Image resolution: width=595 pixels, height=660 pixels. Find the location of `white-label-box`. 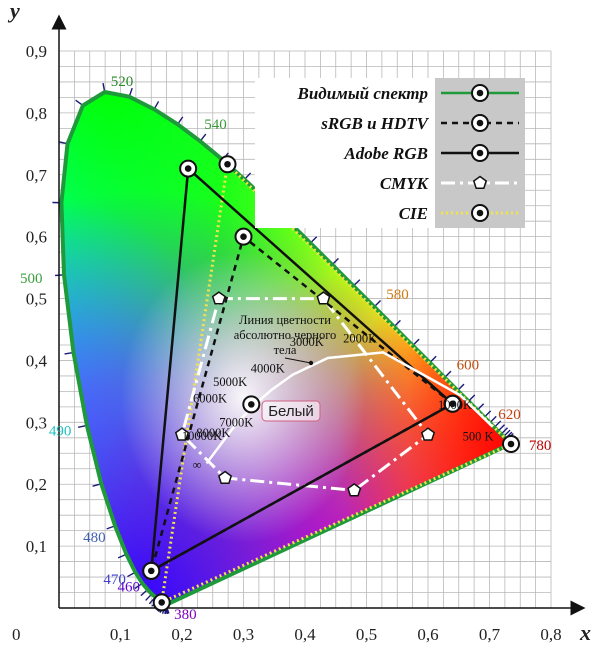

white-label-box is located at coordinates (291, 411).